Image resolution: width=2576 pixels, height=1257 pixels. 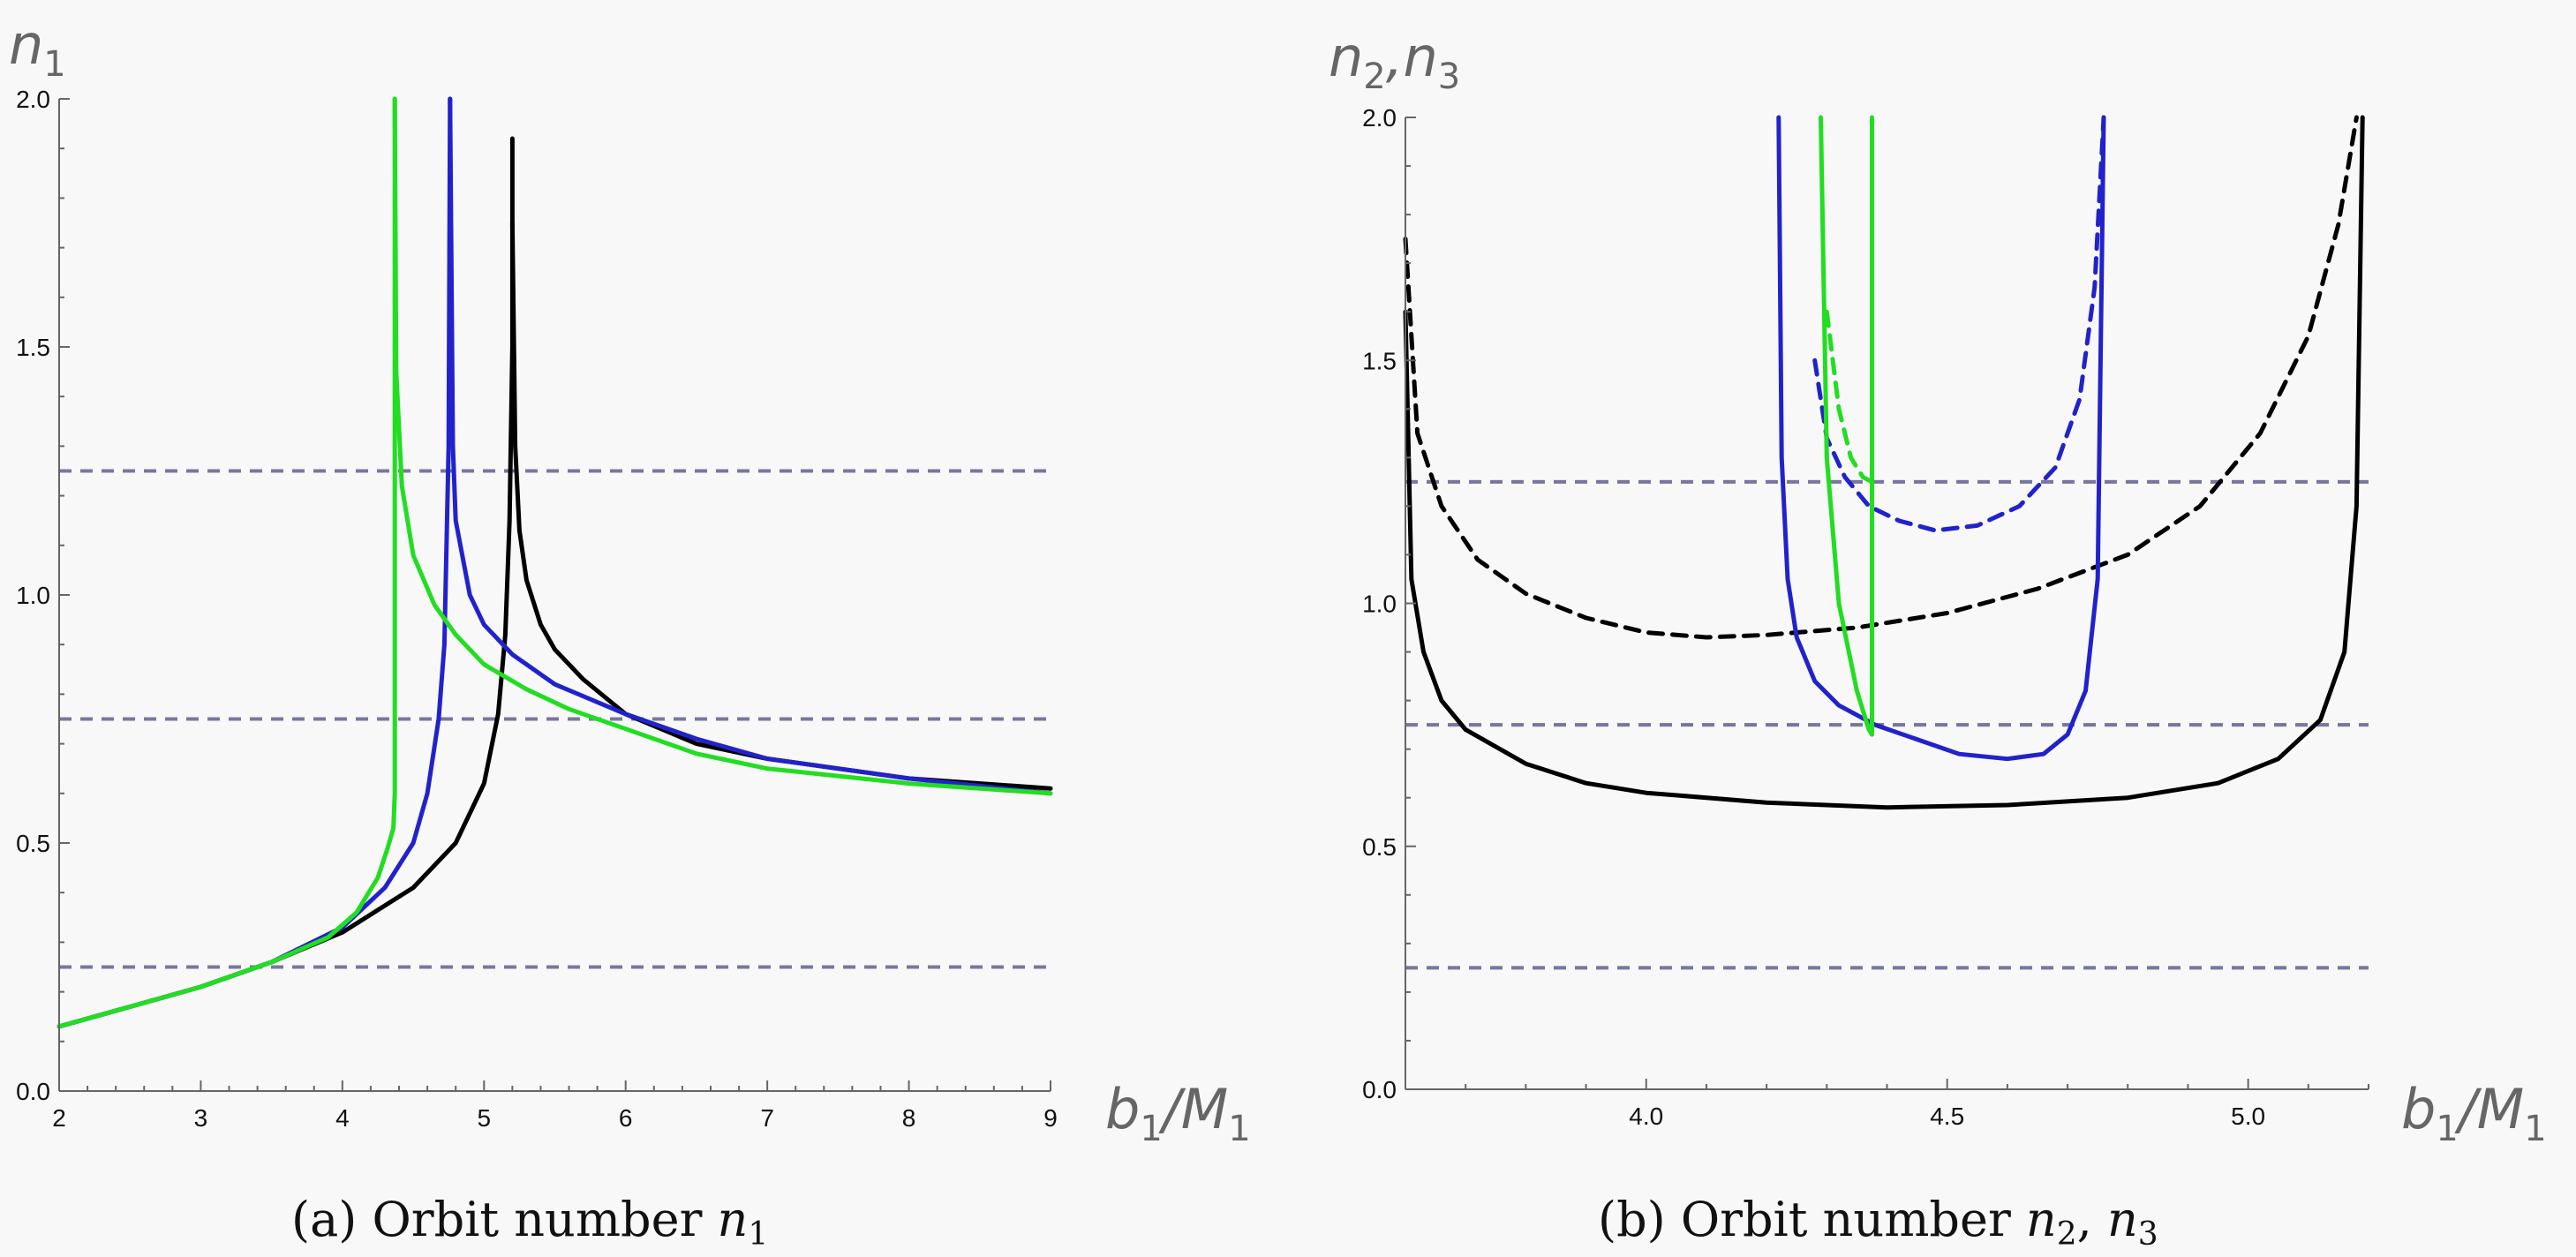 I want to click on panel-a-xtick-label-0: 2, so click(x=59, y=1118).